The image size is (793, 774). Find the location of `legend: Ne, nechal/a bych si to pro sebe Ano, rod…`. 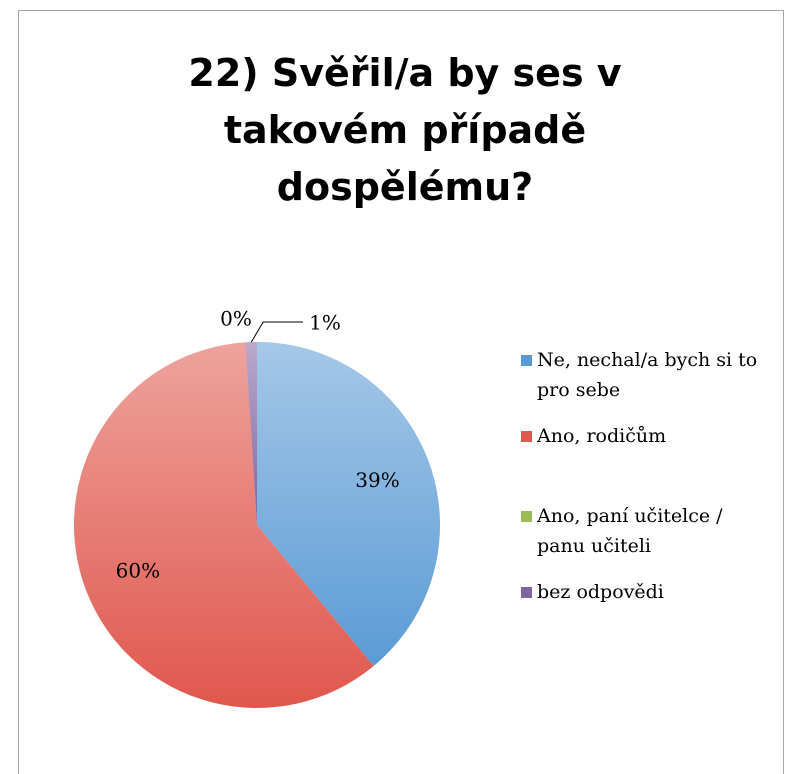

legend: Ne, nechal/a bych si to pro sebe Ano, rod… is located at coordinates (646, 476).